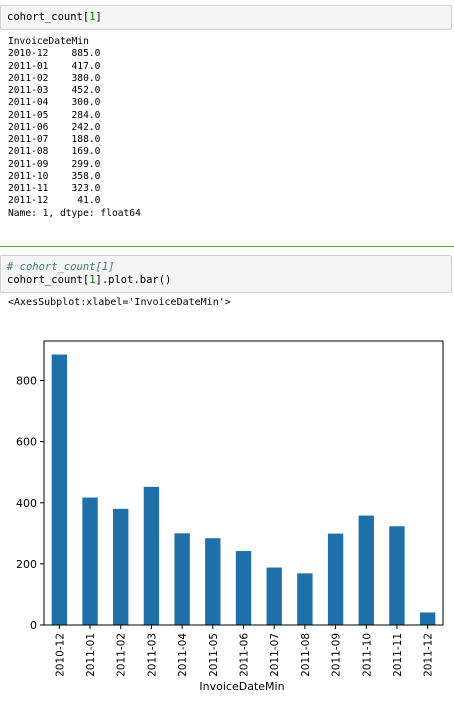 This screenshot has height=701, width=454. Describe the element at coordinates (245, 655) in the screenshot. I see `x-tick-label: 2011-06` at that location.